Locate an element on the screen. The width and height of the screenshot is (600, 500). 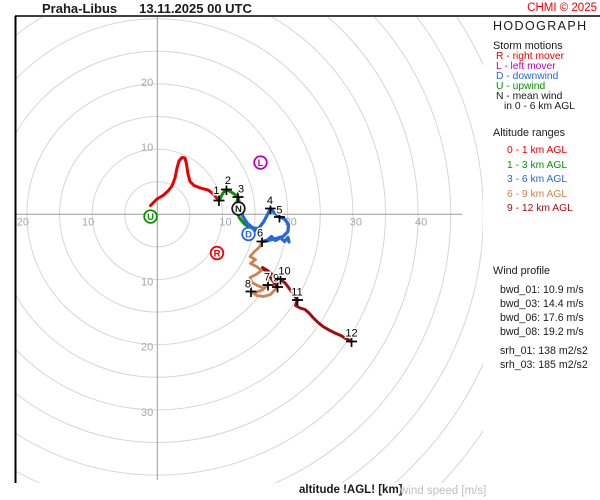
storm-marker-mean-wind: N is located at coordinates (238, 208).